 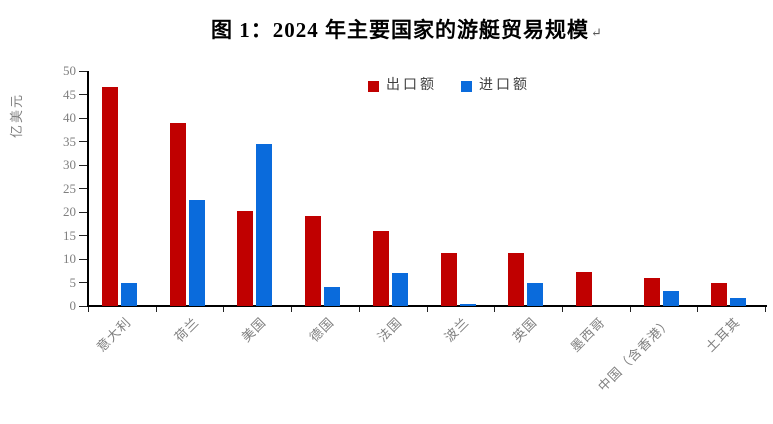 I want to click on bar-进口额-波兰, so click(x=467, y=304).